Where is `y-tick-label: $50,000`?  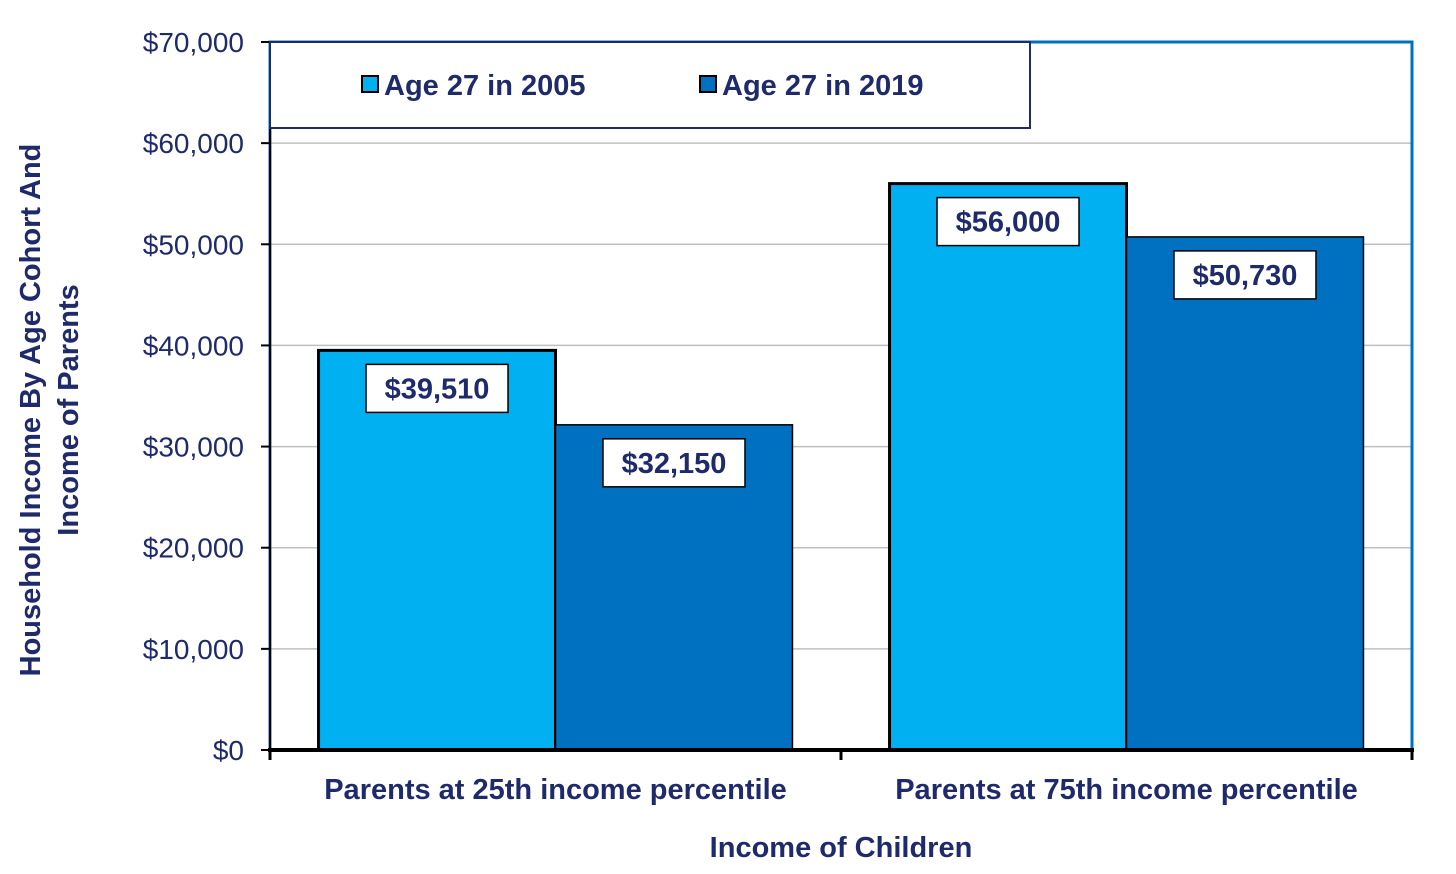
y-tick-label: $50,000 is located at coordinates (193, 244).